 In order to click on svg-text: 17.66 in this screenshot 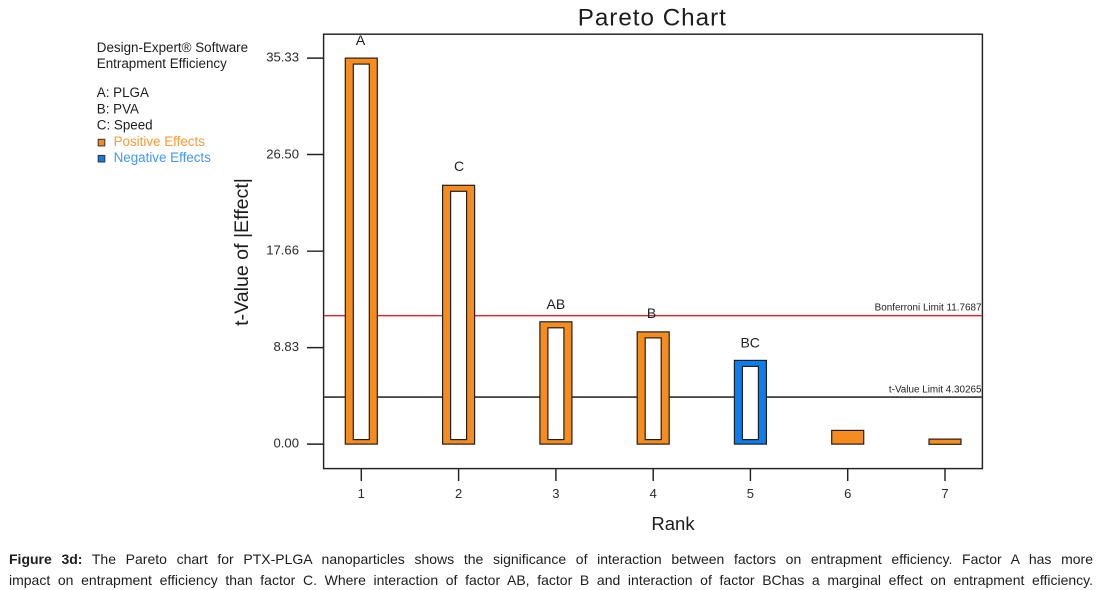, I will do `click(282, 250)`.